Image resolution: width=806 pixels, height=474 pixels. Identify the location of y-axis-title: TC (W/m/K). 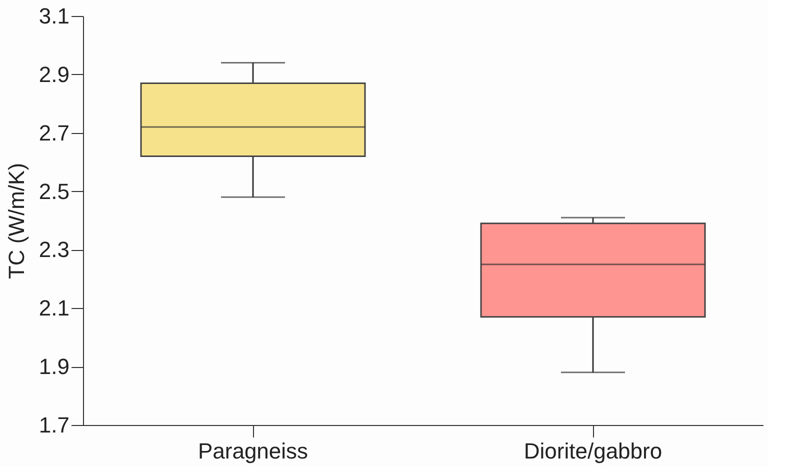
(16, 221).